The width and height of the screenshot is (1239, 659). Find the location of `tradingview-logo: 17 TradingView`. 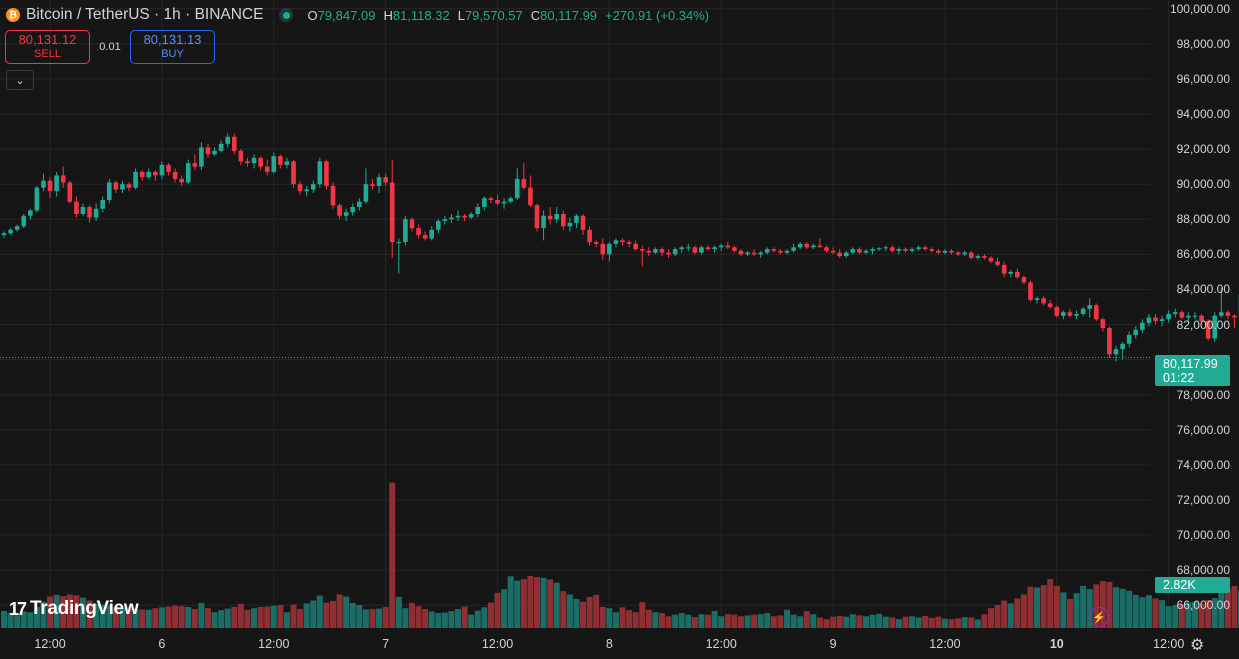

tradingview-logo: 17 TradingView is located at coordinates (74, 609).